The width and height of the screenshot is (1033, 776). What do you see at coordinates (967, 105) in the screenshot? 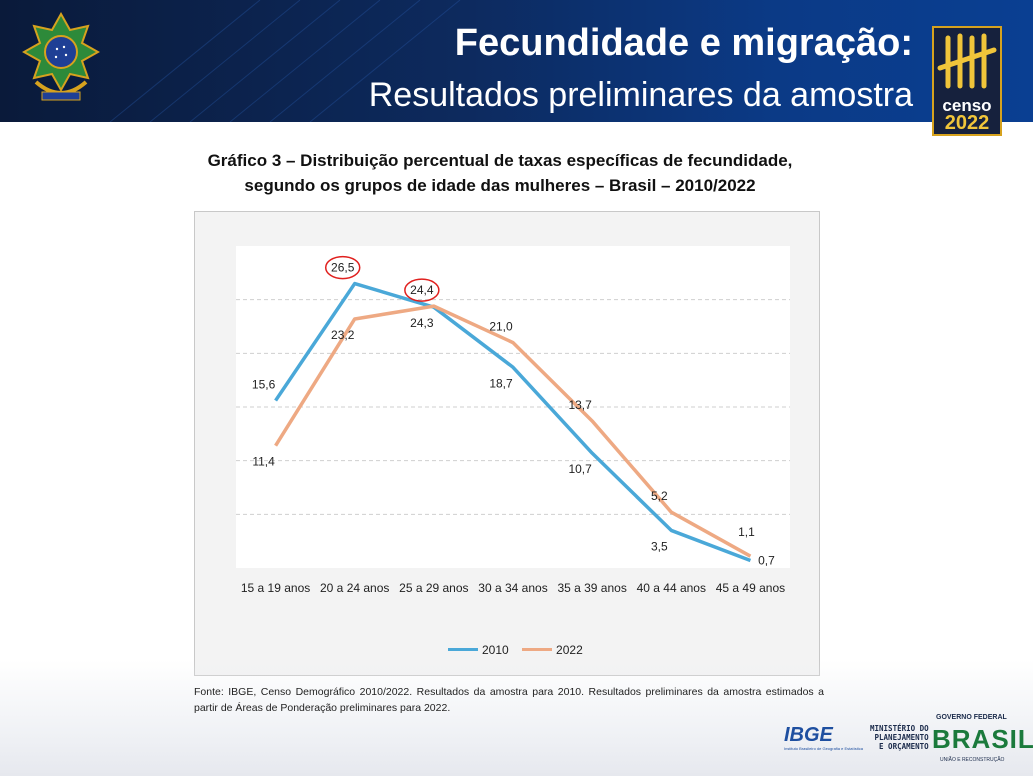
I see `censo-logo-text: censo` at bounding box center [967, 105].